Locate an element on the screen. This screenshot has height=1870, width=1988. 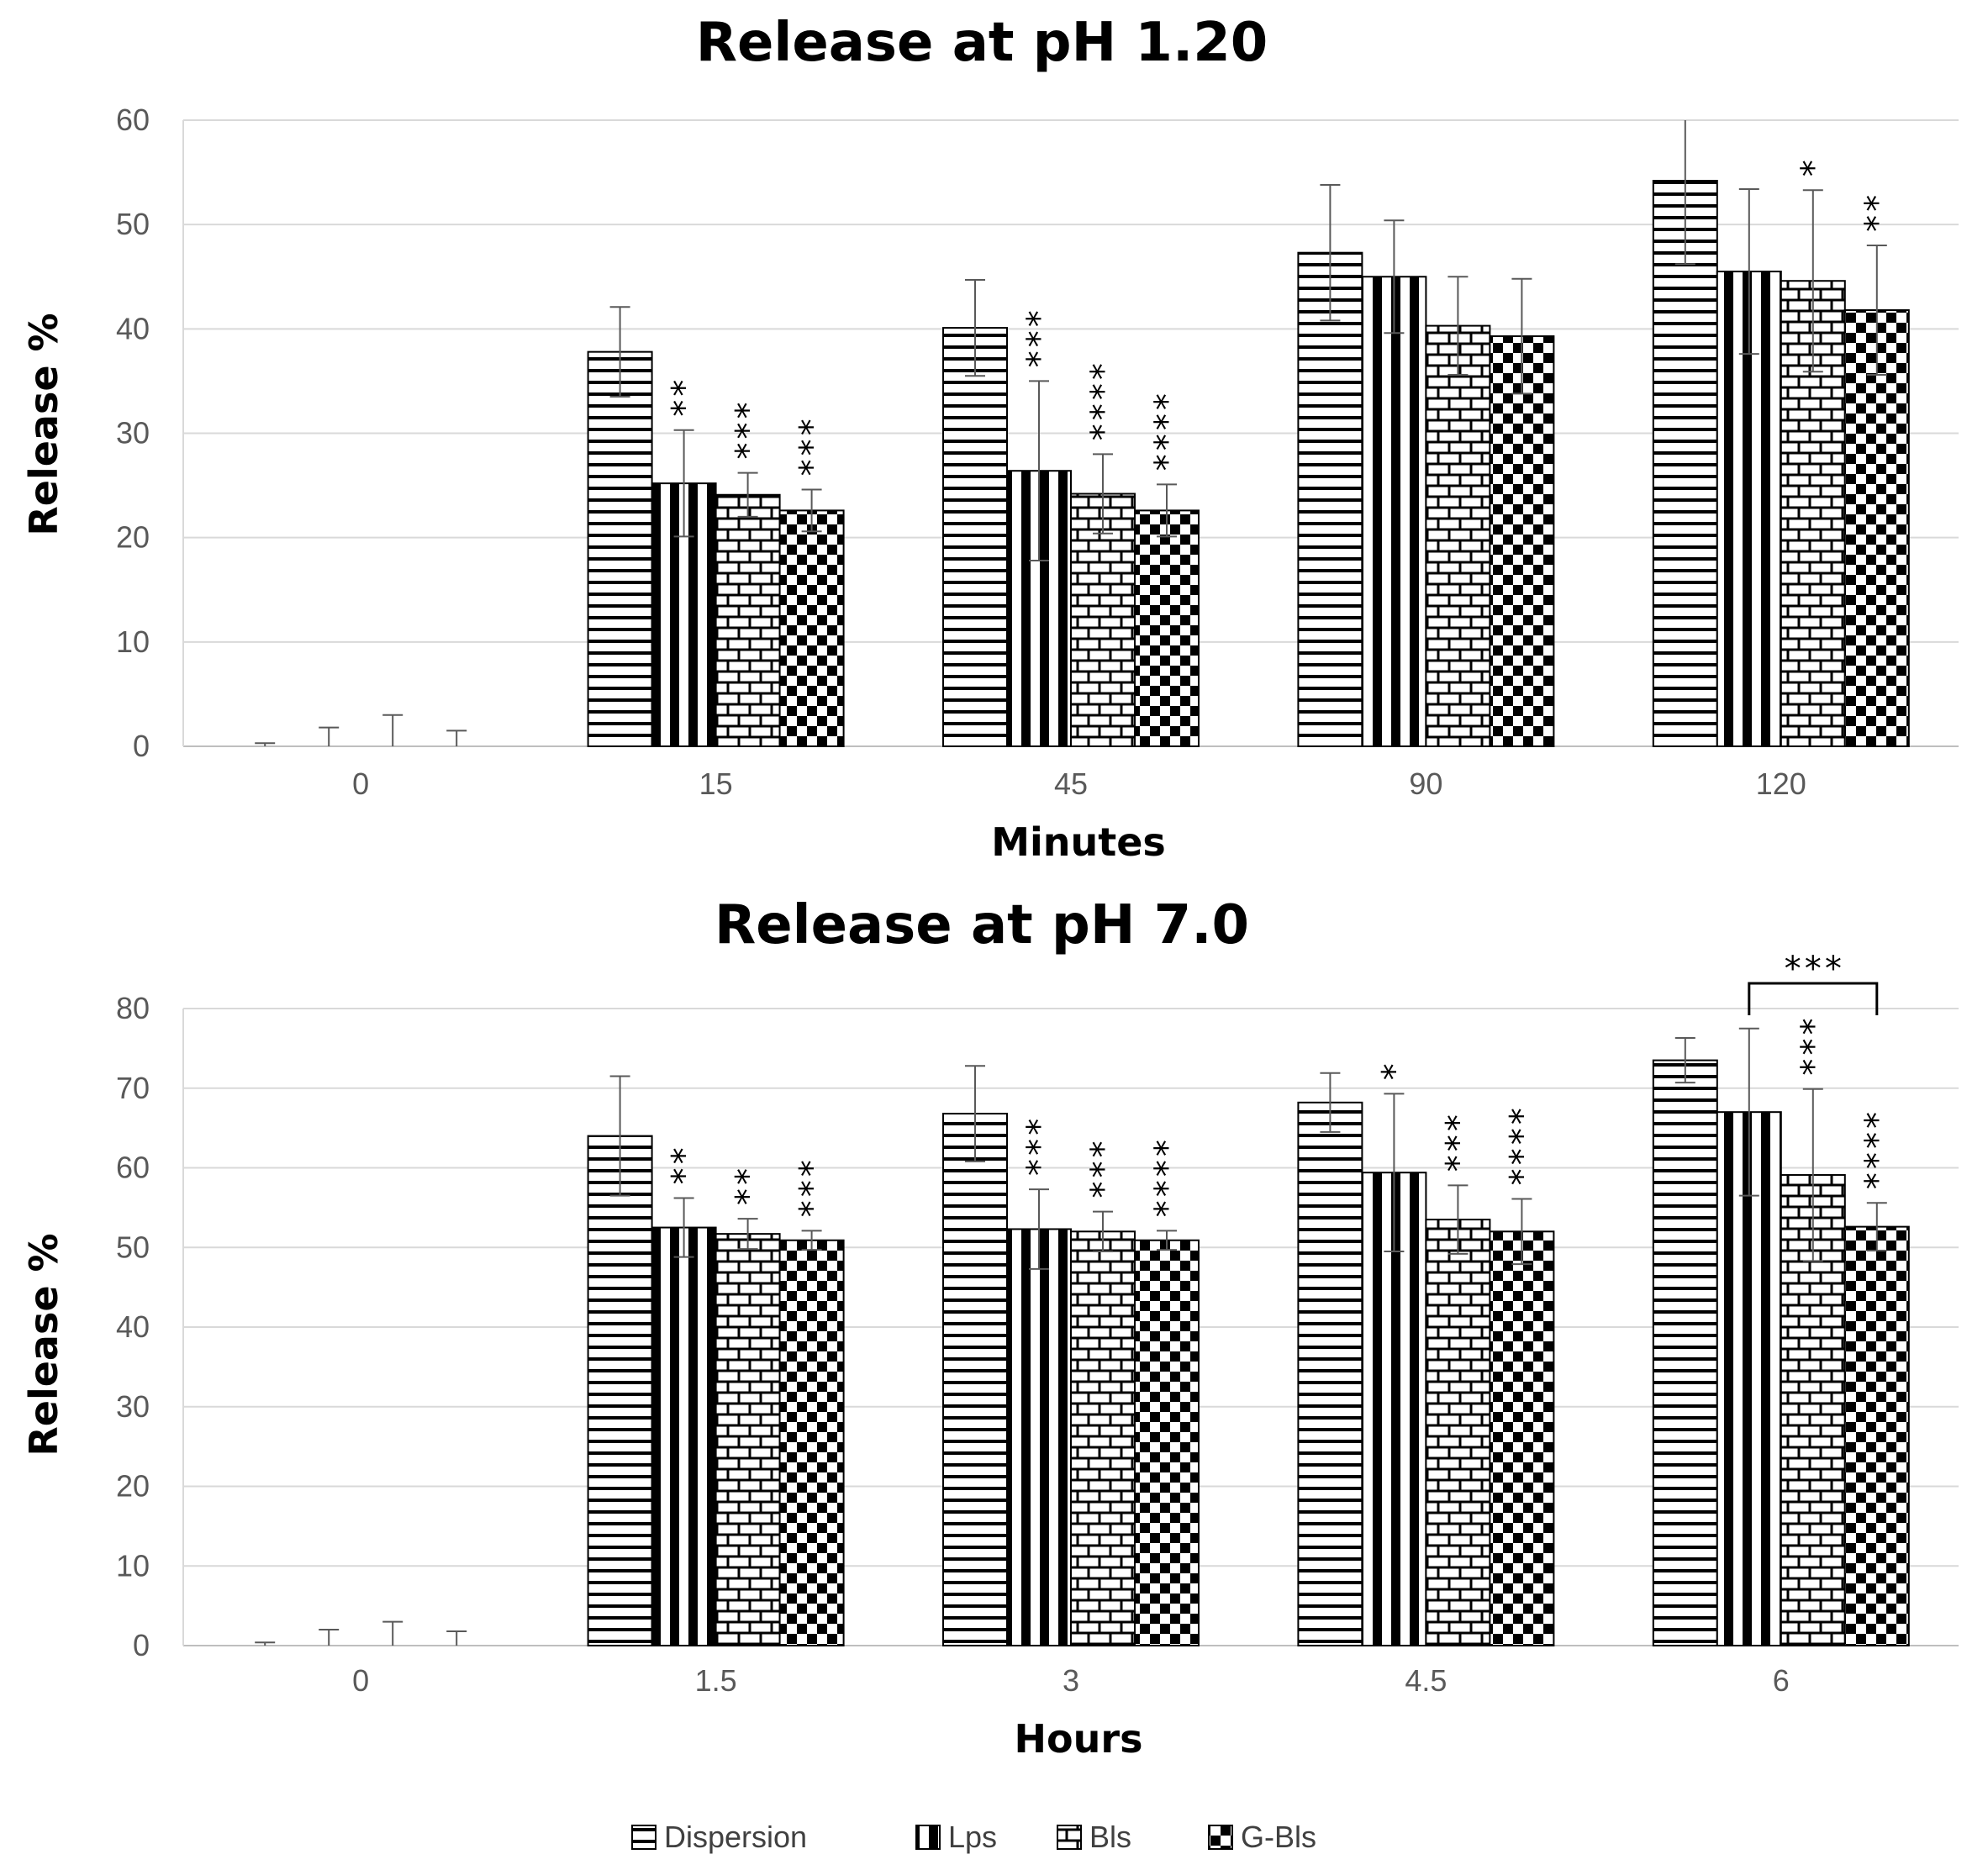
chart-2-x-tick-label: 6 is located at coordinates (1781, 1680).